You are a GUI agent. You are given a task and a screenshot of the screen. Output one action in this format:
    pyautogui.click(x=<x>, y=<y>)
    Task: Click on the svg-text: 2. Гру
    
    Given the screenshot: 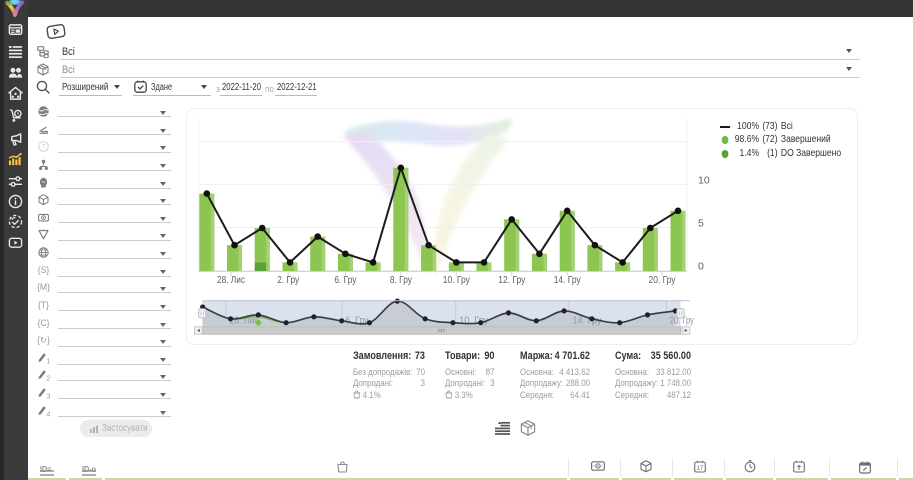 What is the action you would take?
    pyautogui.click(x=288, y=280)
    